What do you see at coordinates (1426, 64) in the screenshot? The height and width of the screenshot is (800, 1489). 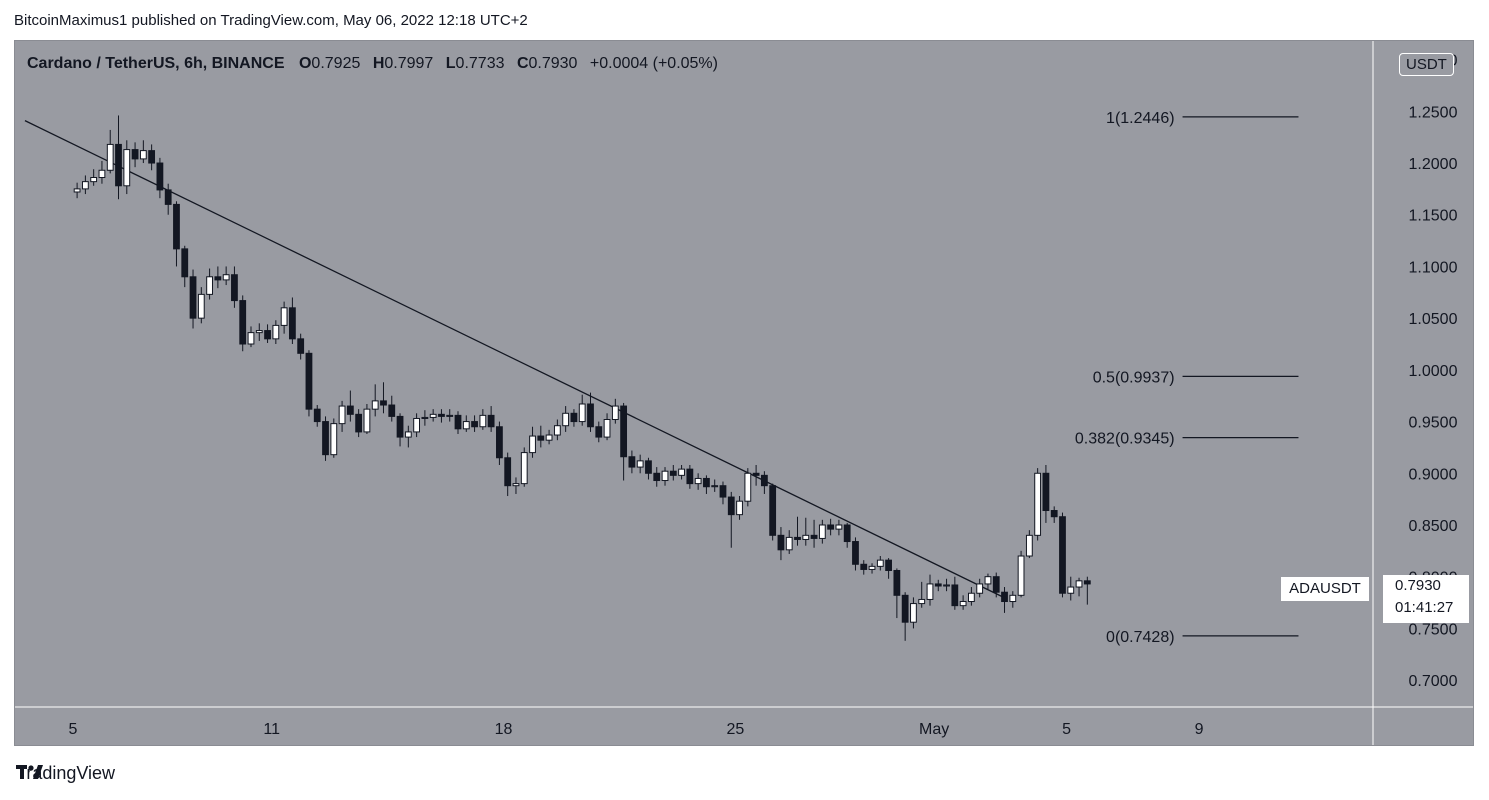 I see `currency-badge: USDT` at bounding box center [1426, 64].